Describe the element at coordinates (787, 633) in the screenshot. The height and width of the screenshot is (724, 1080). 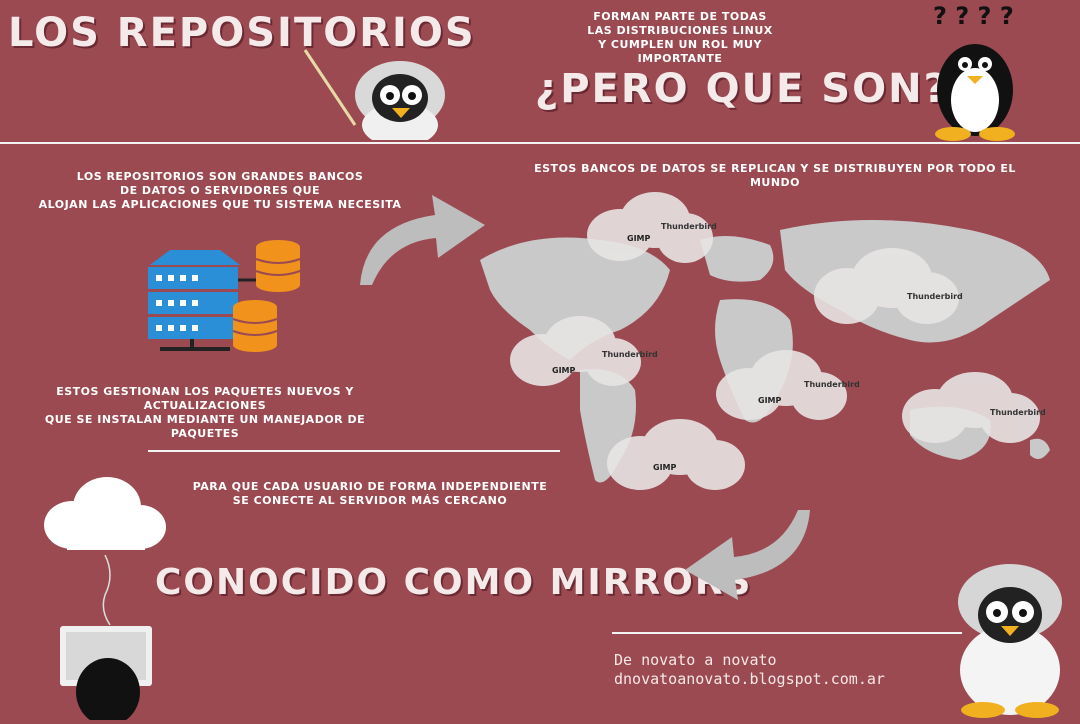
I see `credits-divider` at that location.